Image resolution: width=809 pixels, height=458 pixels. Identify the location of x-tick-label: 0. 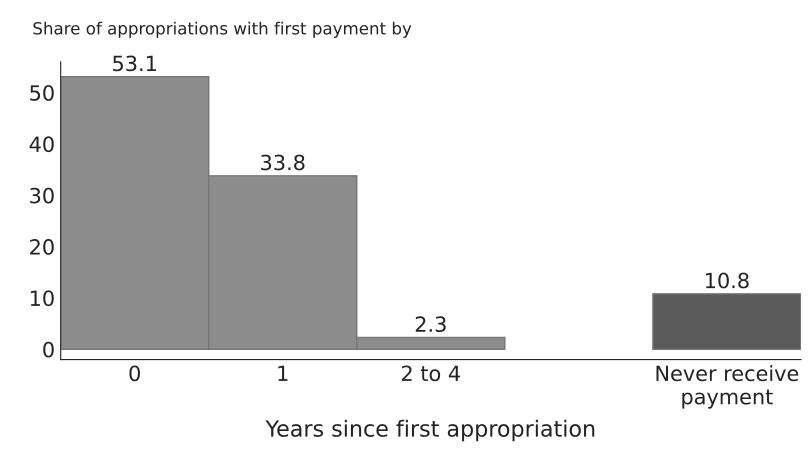
(134, 373).